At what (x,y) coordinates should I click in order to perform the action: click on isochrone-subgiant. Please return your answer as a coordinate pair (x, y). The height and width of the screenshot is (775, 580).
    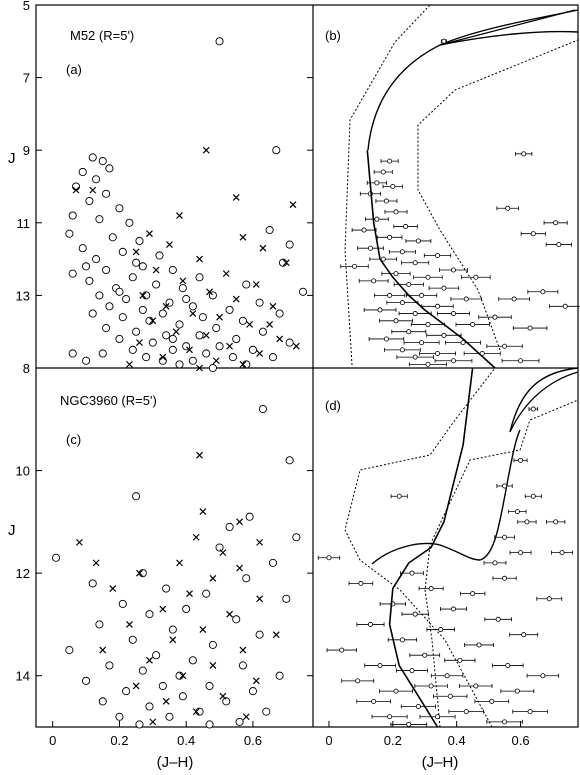
    Looking at the image, I should click on (446, 497).